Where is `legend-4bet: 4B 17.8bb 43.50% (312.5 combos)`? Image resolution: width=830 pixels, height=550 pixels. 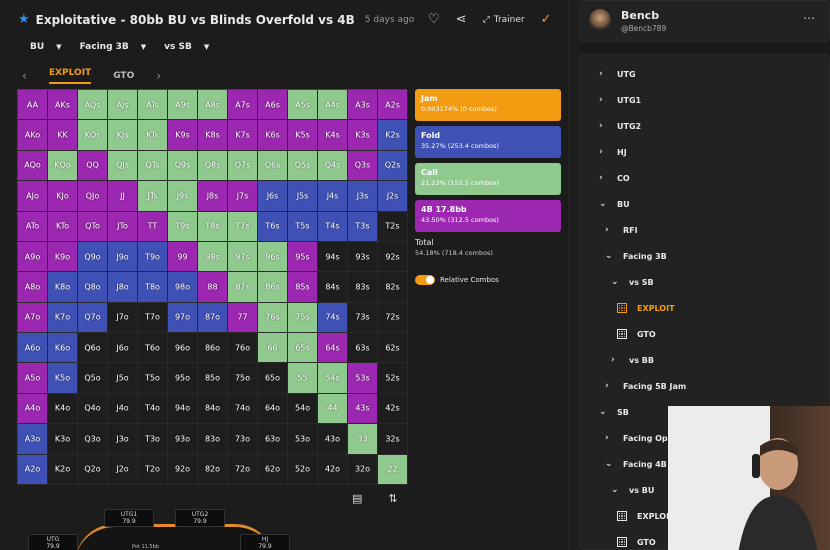 legend-4bet: 4B 17.8bb 43.50% (312.5 combos) is located at coordinates (488, 216).